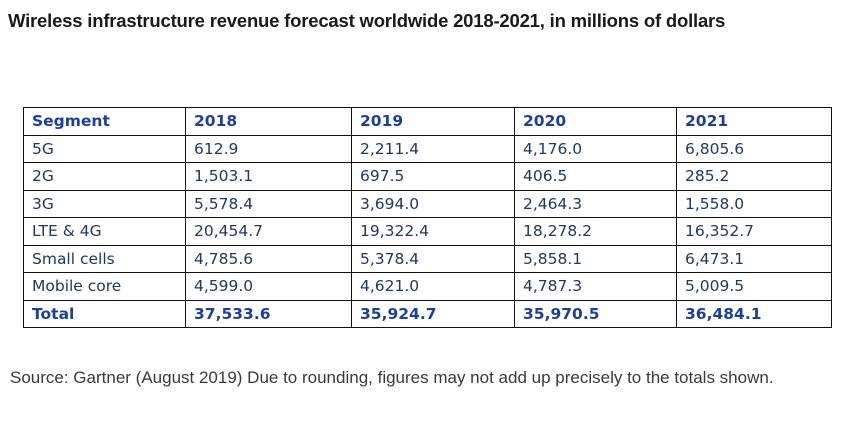  I want to click on value-cell: 2,211.4, so click(433, 148).